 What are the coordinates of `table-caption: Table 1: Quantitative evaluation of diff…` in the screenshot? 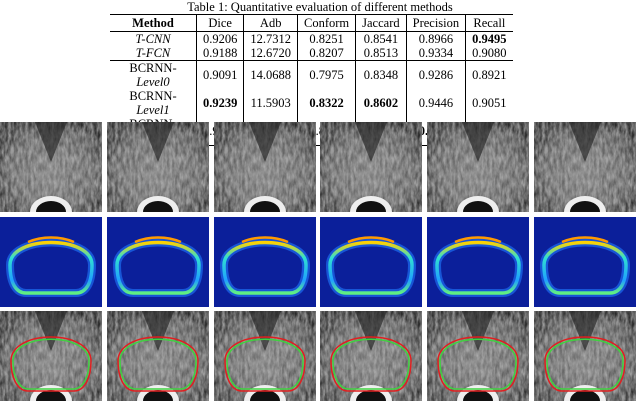 It's located at (320, 7).